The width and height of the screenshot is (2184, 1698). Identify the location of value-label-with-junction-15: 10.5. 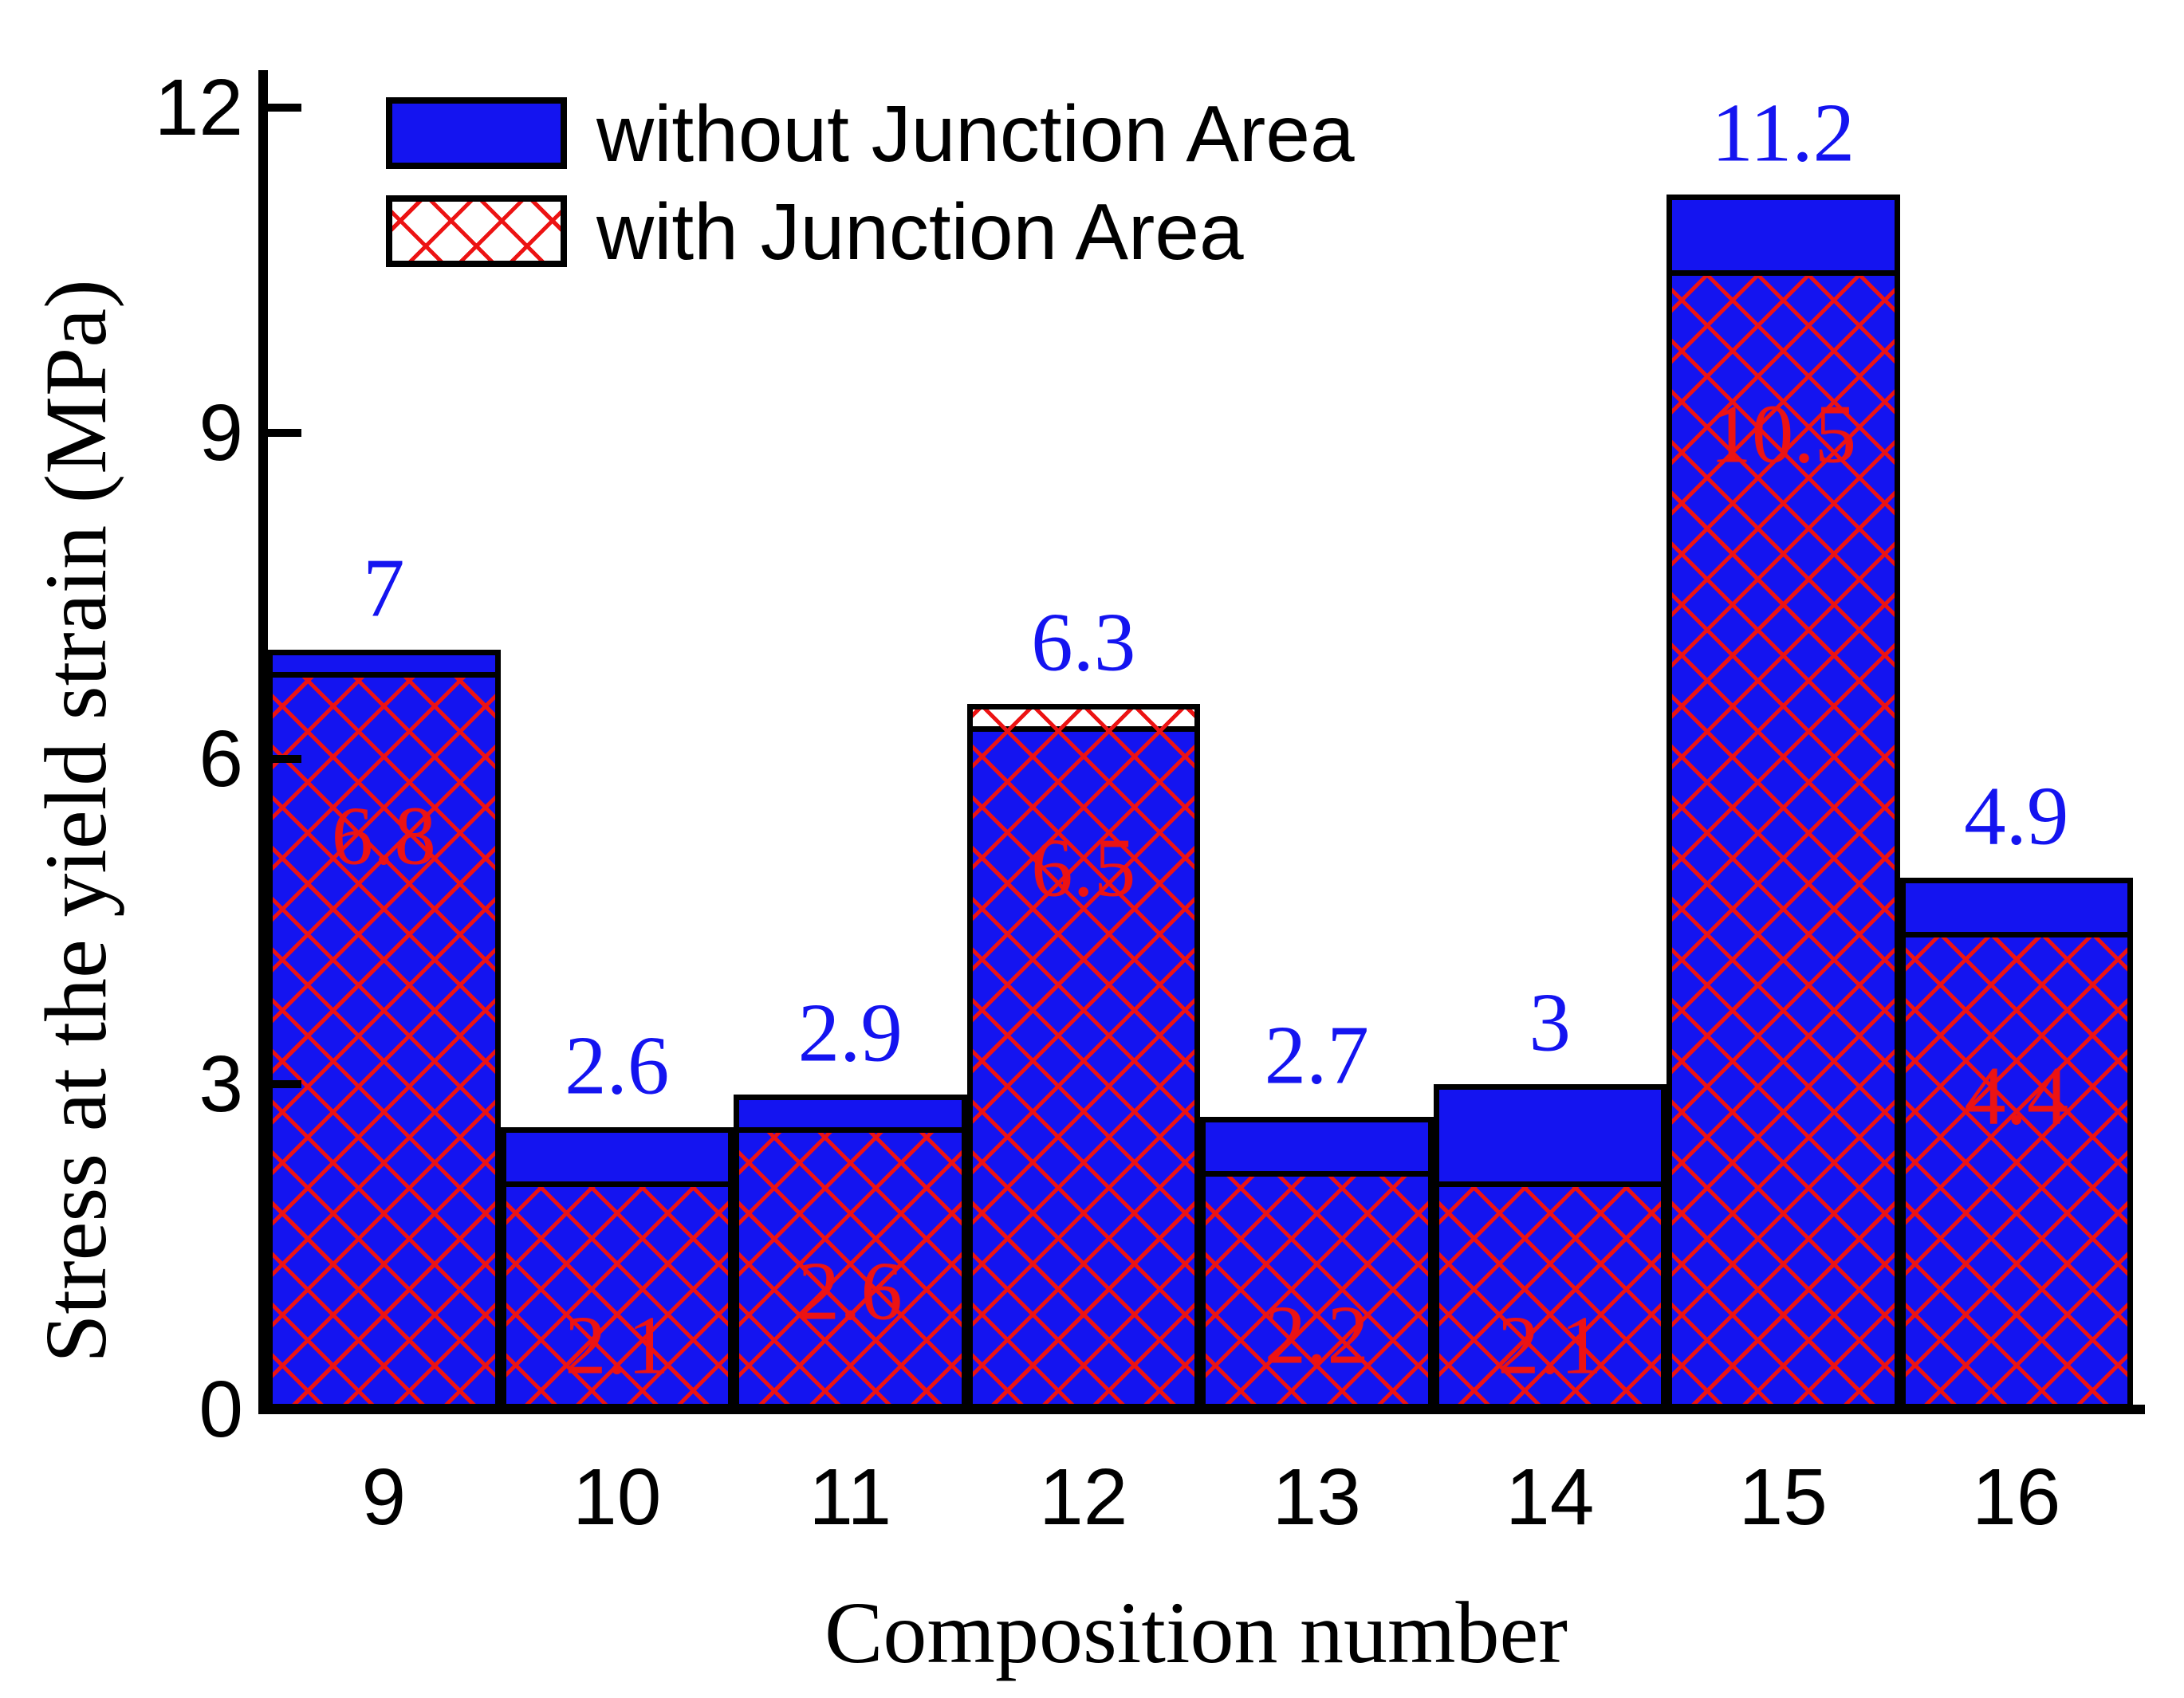
(1783, 434).